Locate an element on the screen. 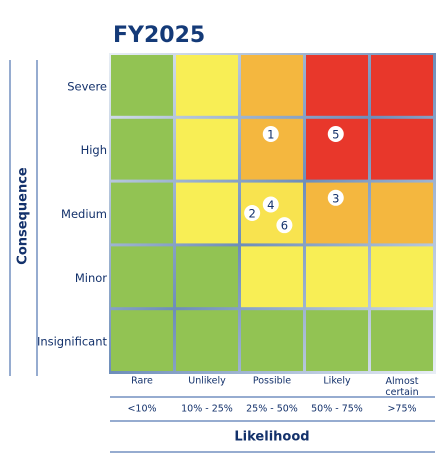 The width and height of the screenshot is (440, 466). column-label: Likely is located at coordinates (337, 381).